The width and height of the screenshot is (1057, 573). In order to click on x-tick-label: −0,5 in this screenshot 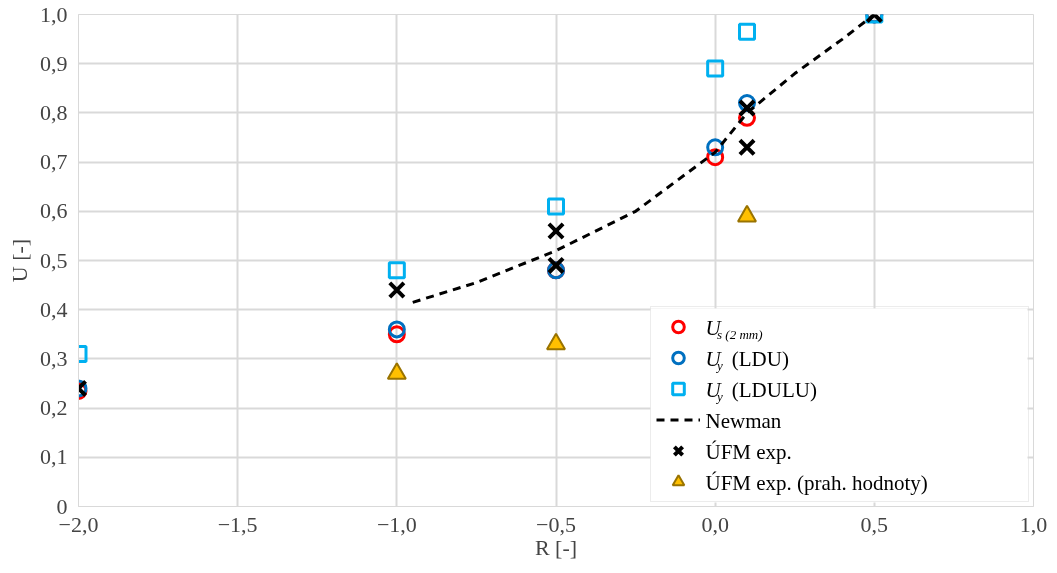, I will do `click(556, 524)`.